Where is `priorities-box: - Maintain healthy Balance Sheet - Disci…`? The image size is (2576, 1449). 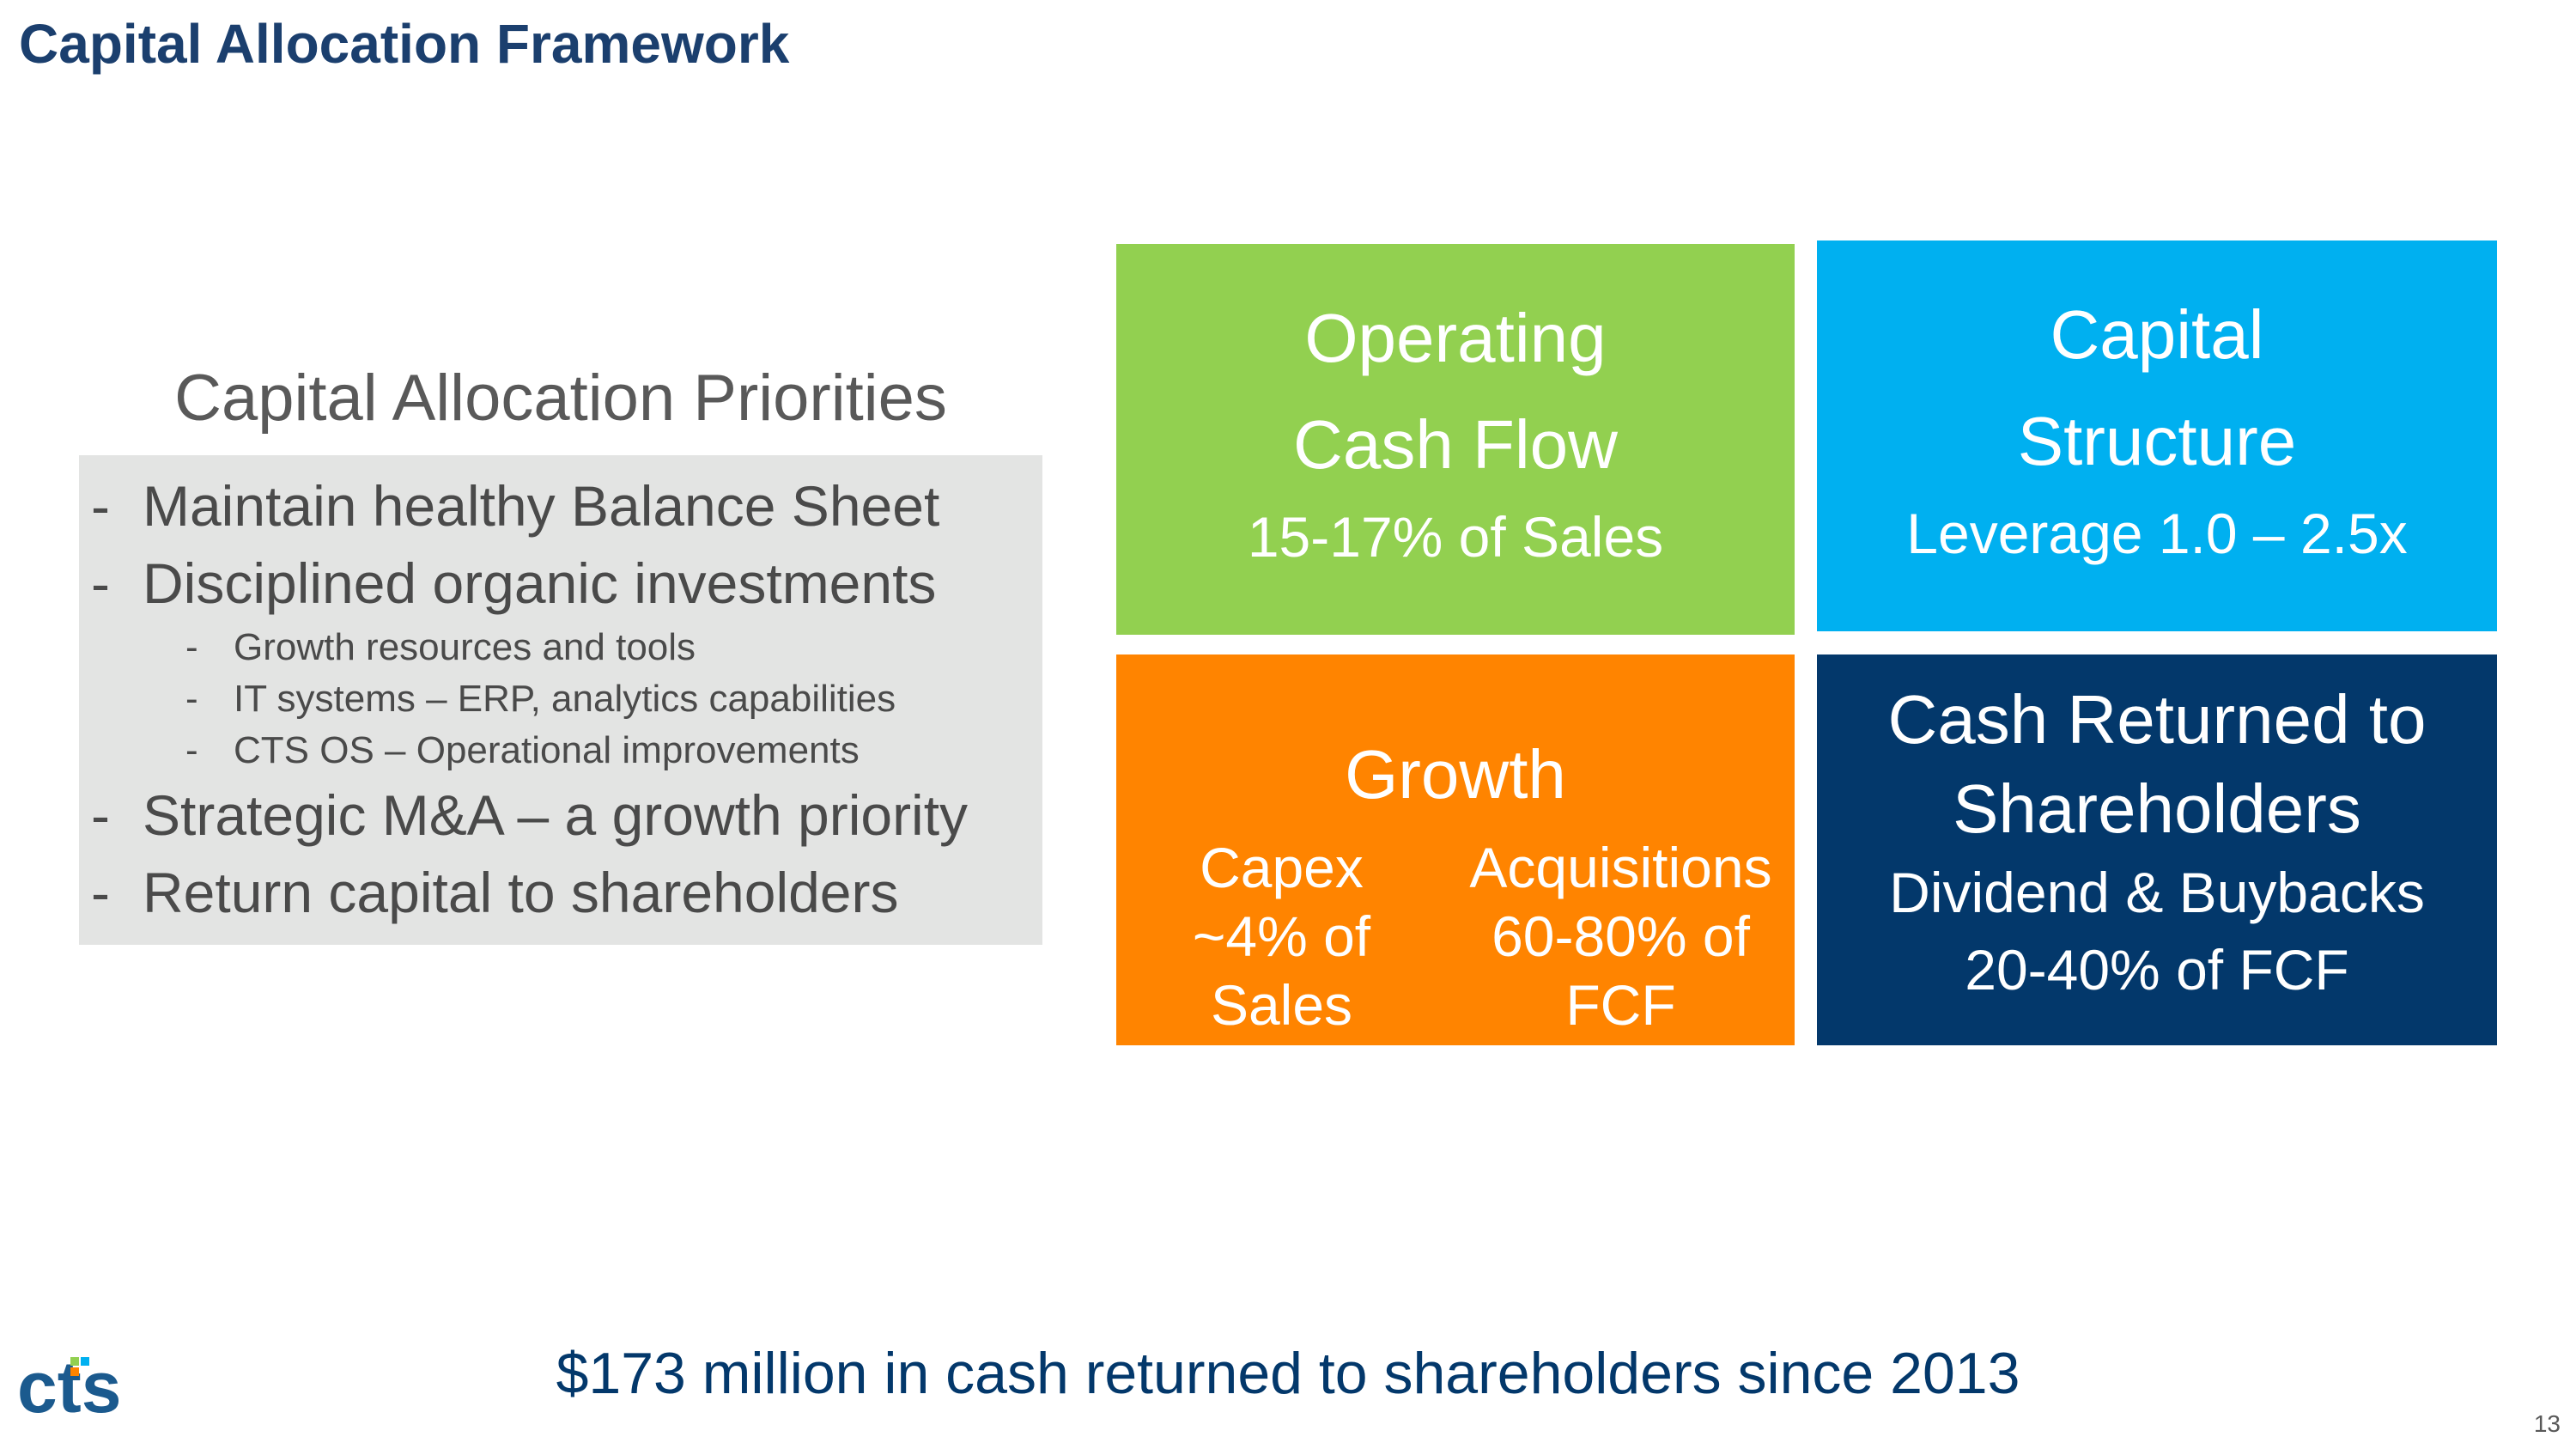 priorities-box: - Maintain healthy Balance Sheet - Disci… is located at coordinates (561, 700).